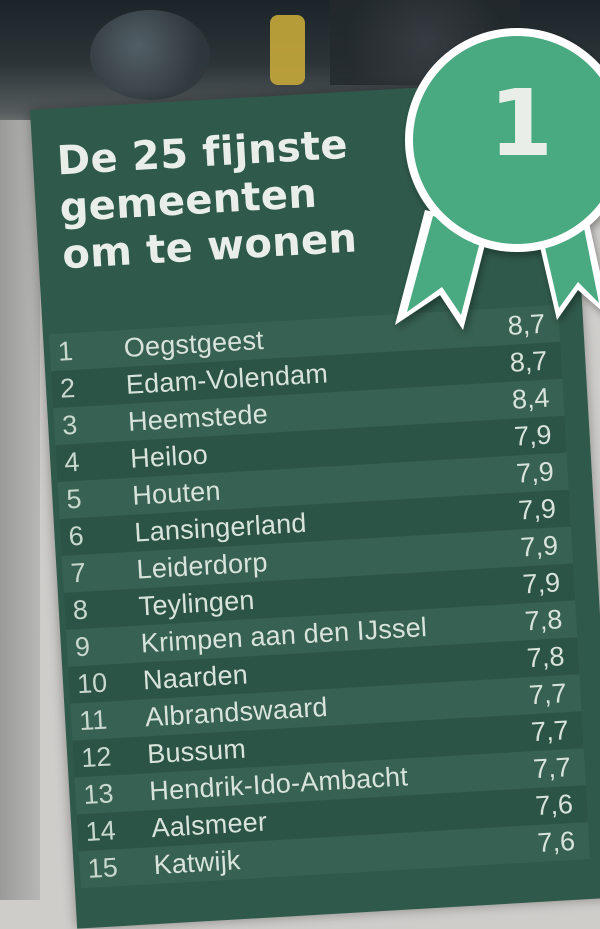 Image resolution: width=600 pixels, height=929 pixels. What do you see at coordinates (102, 868) in the screenshot?
I see `rank-number: 15` at bounding box center [102, 868].